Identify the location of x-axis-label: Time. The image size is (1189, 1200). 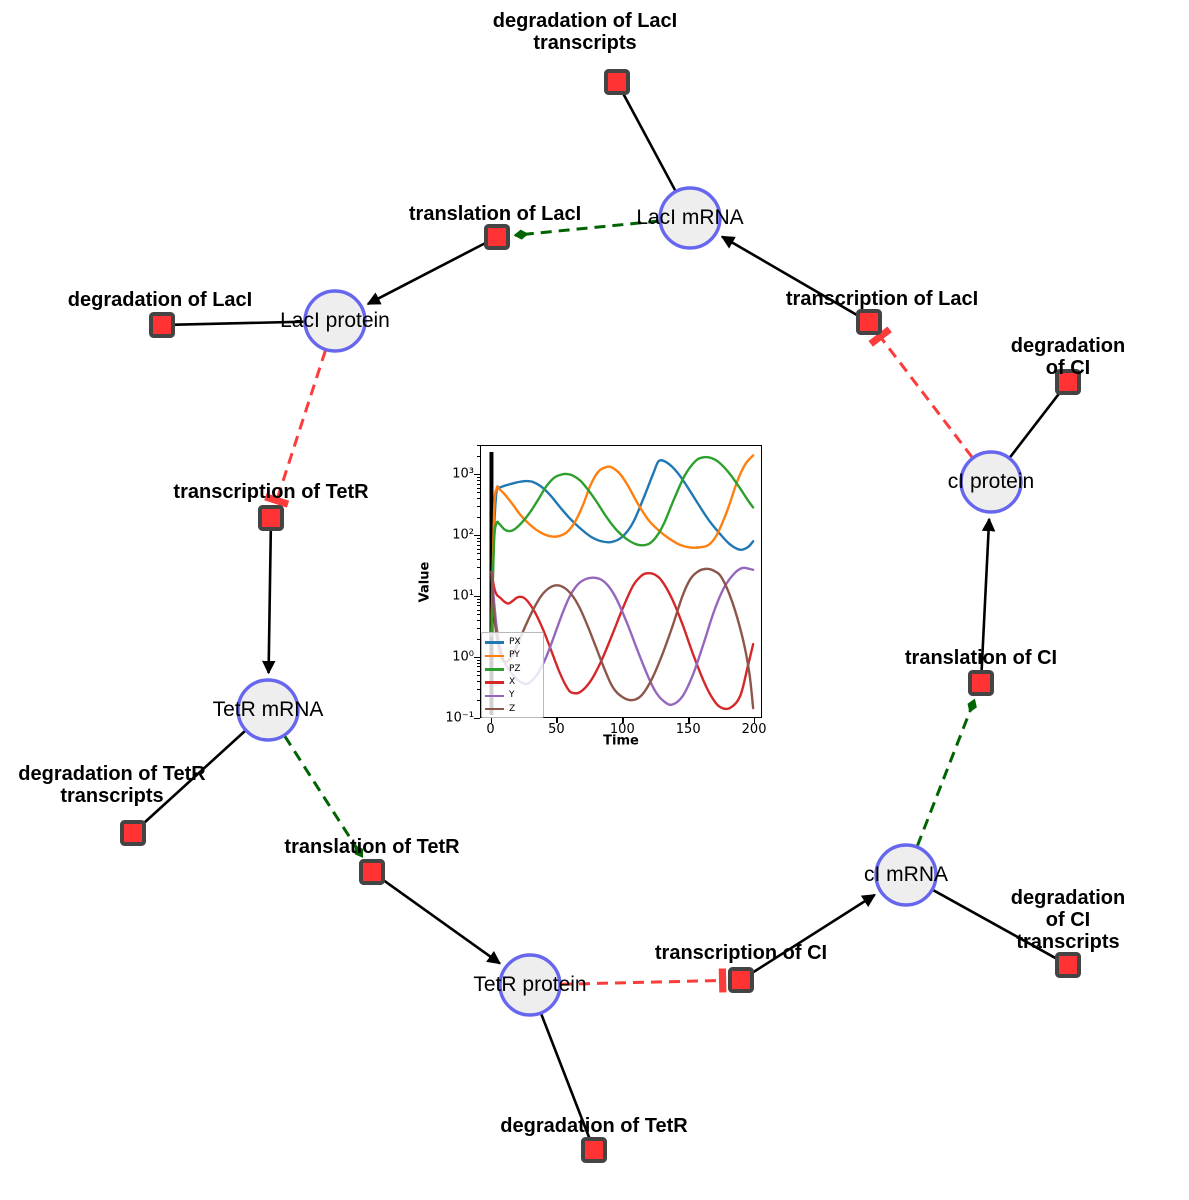
(621, 741).